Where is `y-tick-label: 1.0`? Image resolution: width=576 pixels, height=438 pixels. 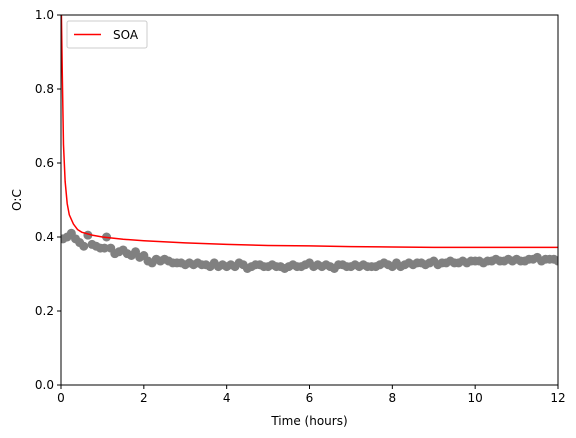
y-tick-label: 1.0 is located at coordinates (44, 15).